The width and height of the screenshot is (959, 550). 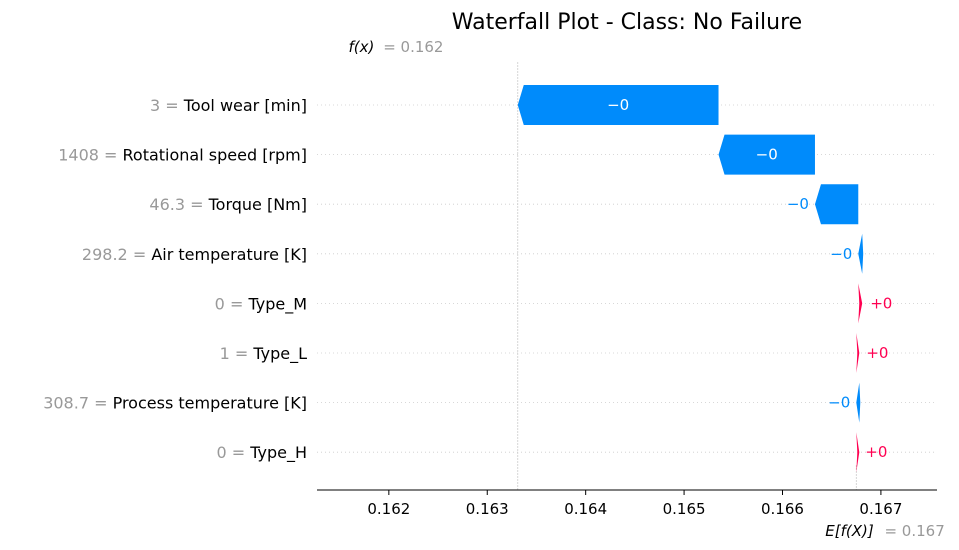 What do you see at coordinates (279, 354) in the screenshot?
I see `feature-name: Type_L` at bounding box center [279, 354].